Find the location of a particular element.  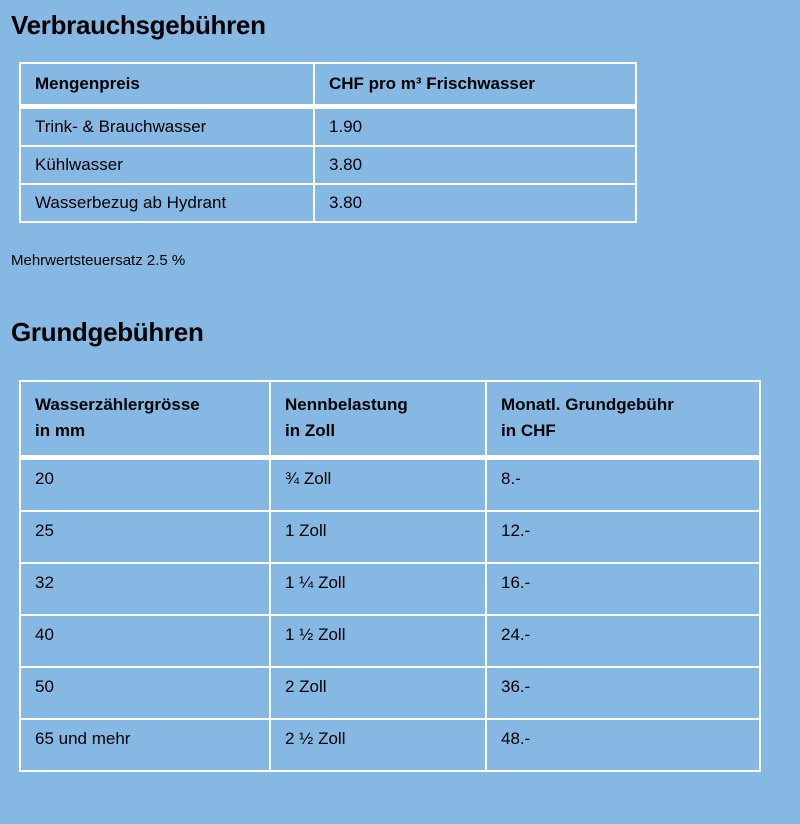

column-header: Monatl. Grundgebühr in CHF is located at coordinates (623, 420).